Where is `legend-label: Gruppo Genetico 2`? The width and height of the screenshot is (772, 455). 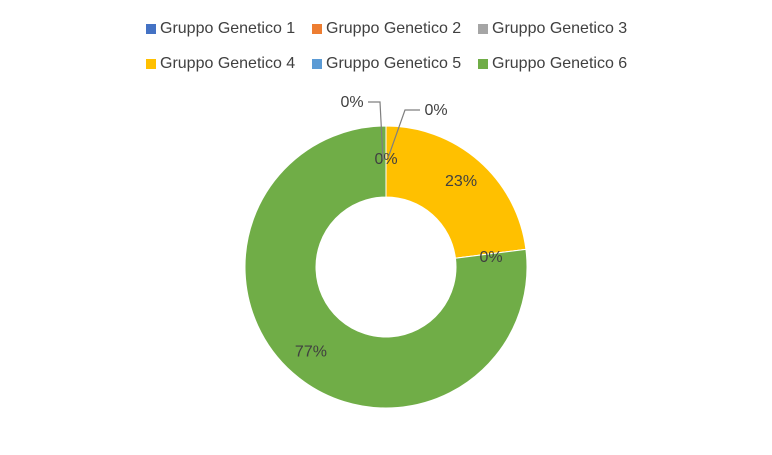
legend-label: Gruppo Genetico 2 is located at coordinates (393, 28).